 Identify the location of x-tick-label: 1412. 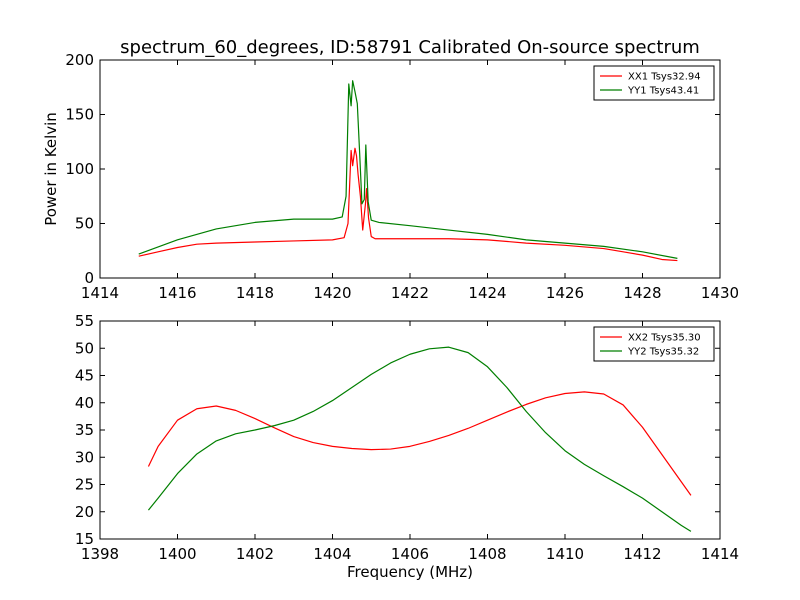
(642, 554).